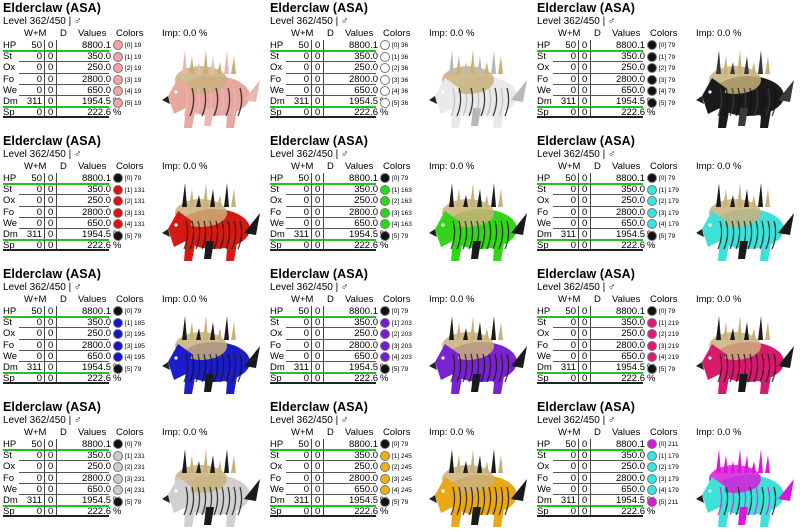  Describe the element at coordinates (137, 323) in the screenshot. I see `color-region-1: [1] 185` at that location.